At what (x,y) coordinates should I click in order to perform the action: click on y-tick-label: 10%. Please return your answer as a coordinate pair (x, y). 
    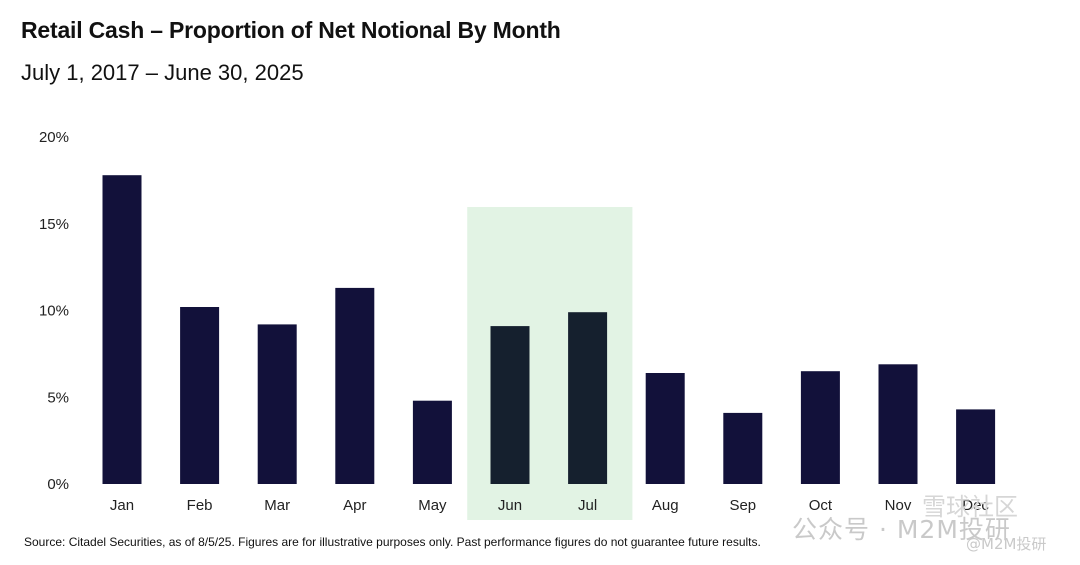
    Looking at the image, I should click on (54, 311).